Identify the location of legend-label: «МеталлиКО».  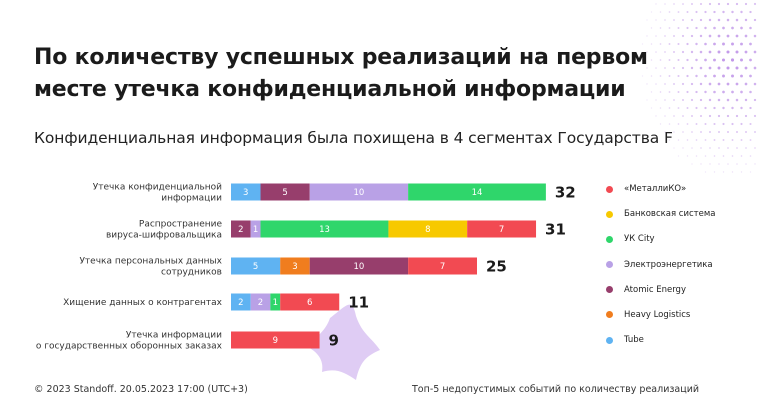
(655, 189).